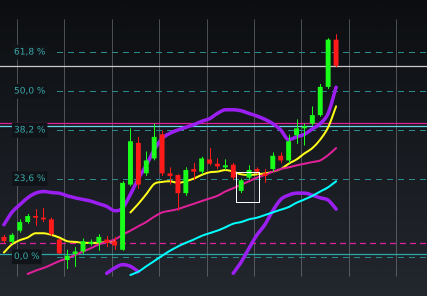 The image size is (427, 296). What do you see at coordinates (30, 179) in the screenshot?
I see `y-tick-label: 23,6 %` at bounding box center [30, 179].